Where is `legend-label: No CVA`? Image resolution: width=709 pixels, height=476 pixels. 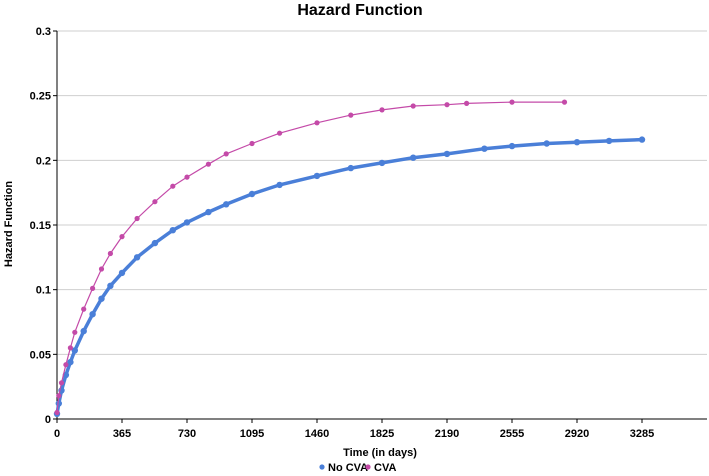
legend-label: No CVA is located at coordinates (348, 468).